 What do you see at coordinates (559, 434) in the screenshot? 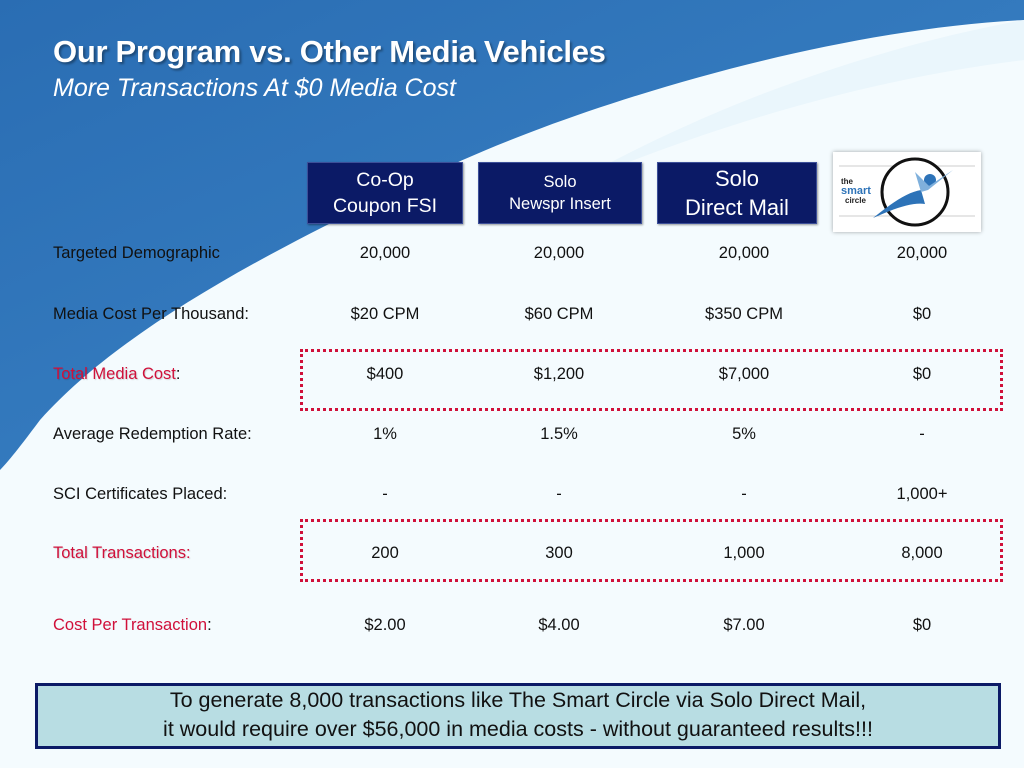
I see `table-cell: 1.5%` at bounding box center [559, 434].